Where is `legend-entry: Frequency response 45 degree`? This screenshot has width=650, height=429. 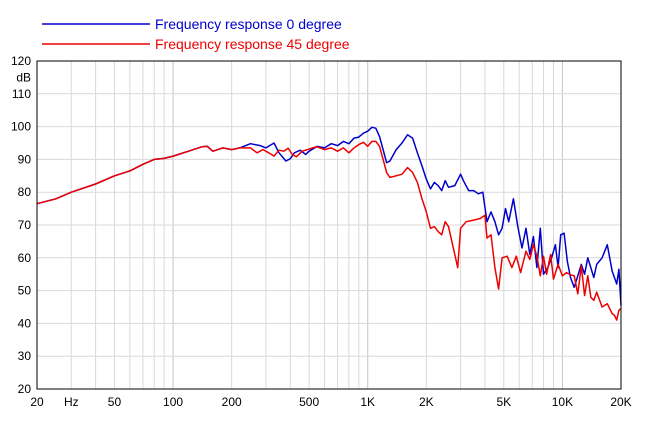
legend-entry: Frequency response 45 degree is located at coordinates (252, 44).